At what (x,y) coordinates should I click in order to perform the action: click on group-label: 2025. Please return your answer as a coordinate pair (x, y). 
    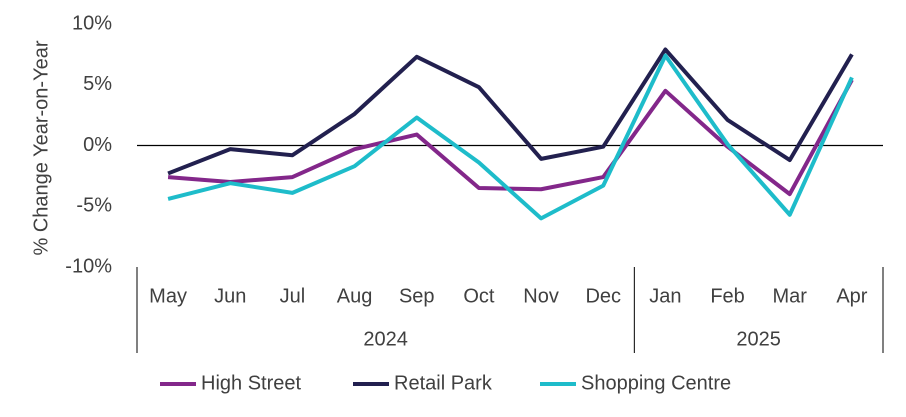
    Looking at the image, I should click on (758, 339).